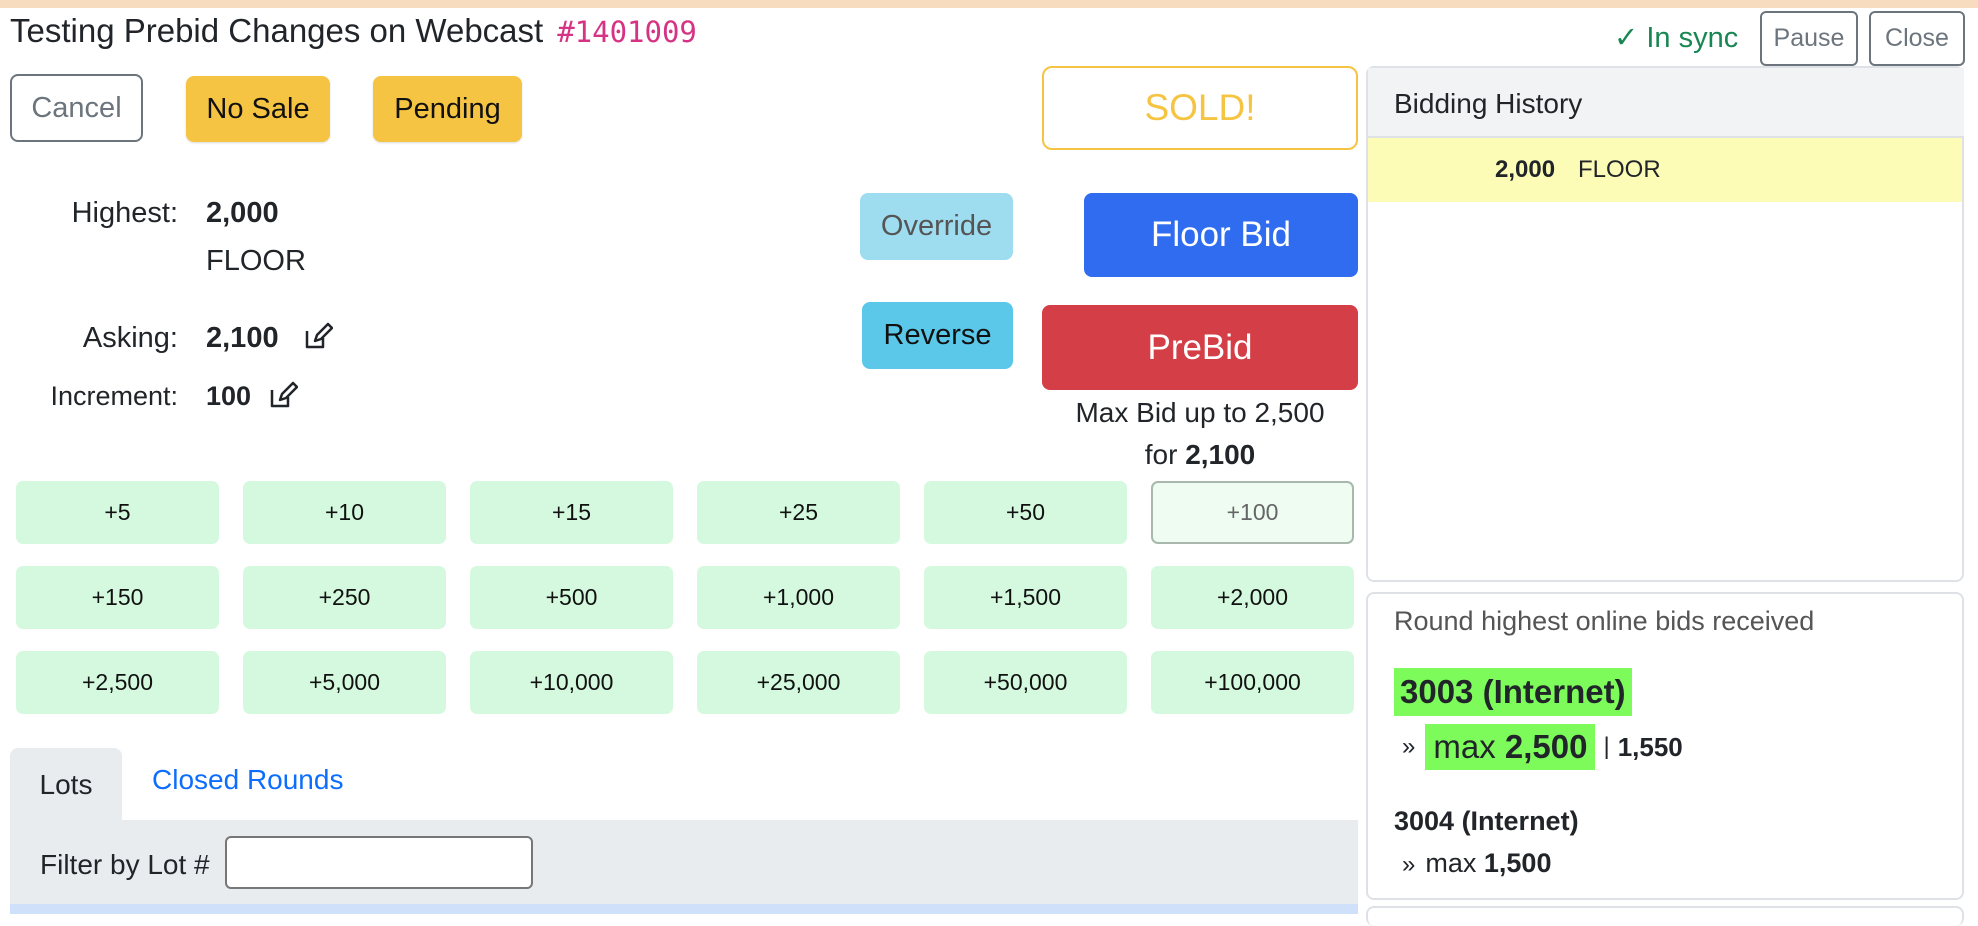 Image resolution: width=1978 pixels, height=926 pixels. Describe the element at coordinates (1200, 347) in the screenshot. I see `prebid-button: PreBid` at that location.